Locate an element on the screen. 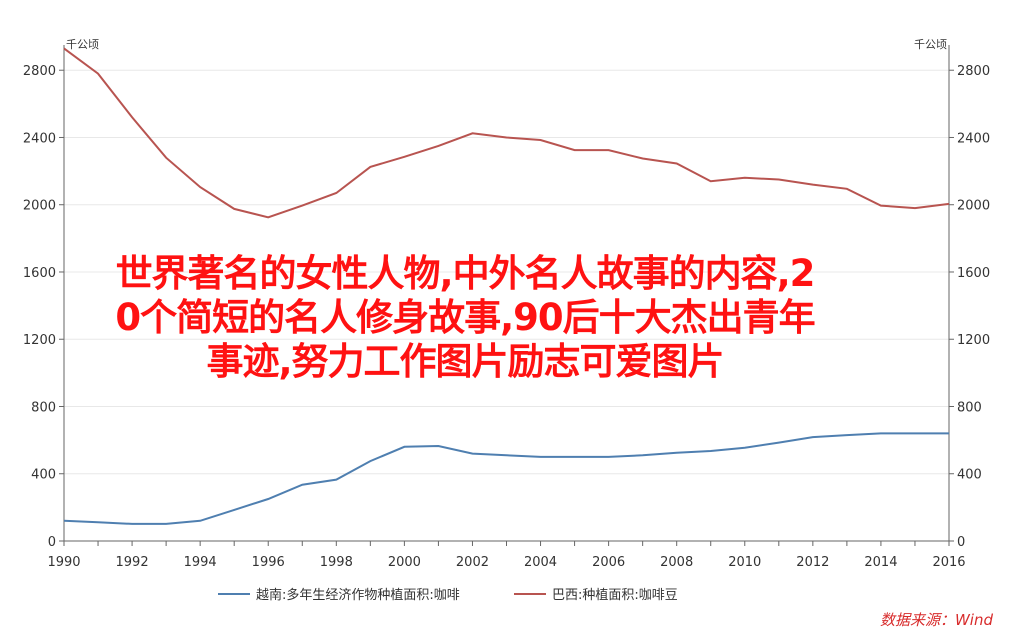  overlay-line-2: 0个简短的名人修身故事,90后十大杰出青年 is located at coordinates (465, 317).